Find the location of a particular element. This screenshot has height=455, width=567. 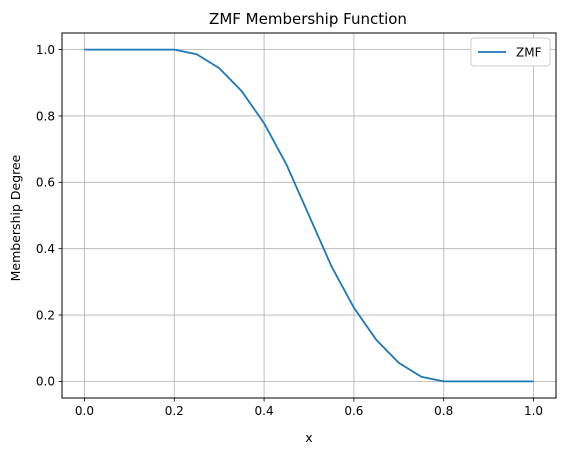

legend-label-zmf: ZMF is located at coordinates (529, 53).